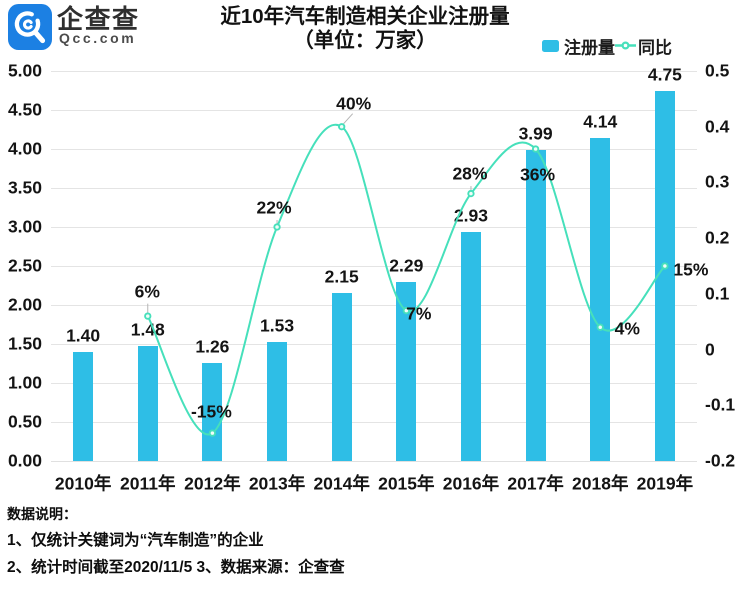 This screenshot has height=589, width=744. I want to click on x-axis-category-label: 2012年, so click(212, 483).